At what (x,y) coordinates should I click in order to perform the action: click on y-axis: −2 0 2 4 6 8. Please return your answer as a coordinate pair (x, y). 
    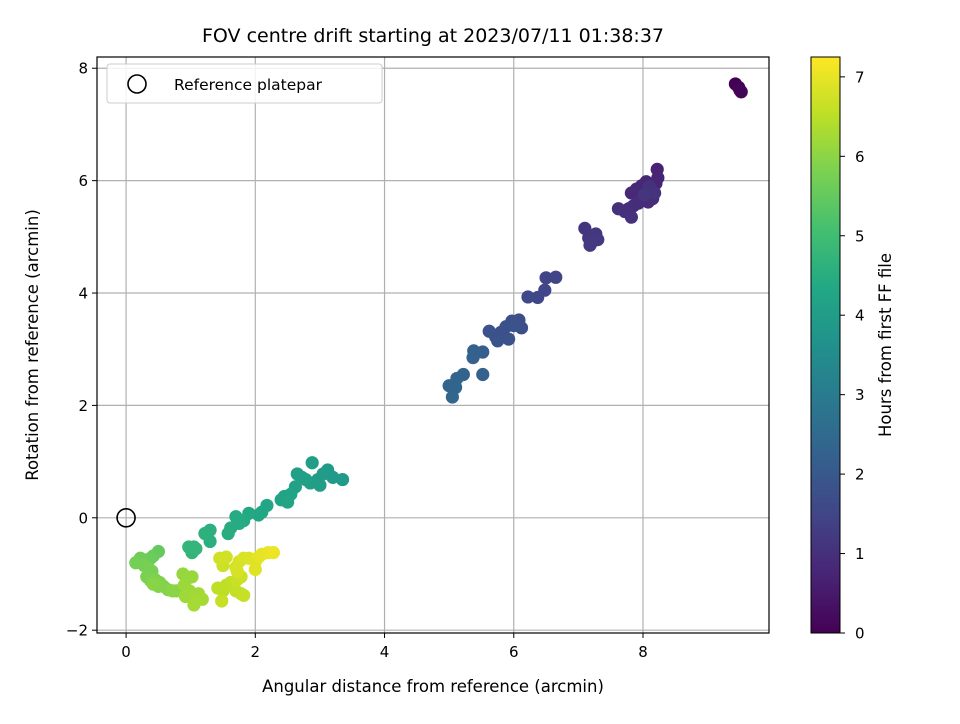
    Looking at the image, I should click on (81, 350).